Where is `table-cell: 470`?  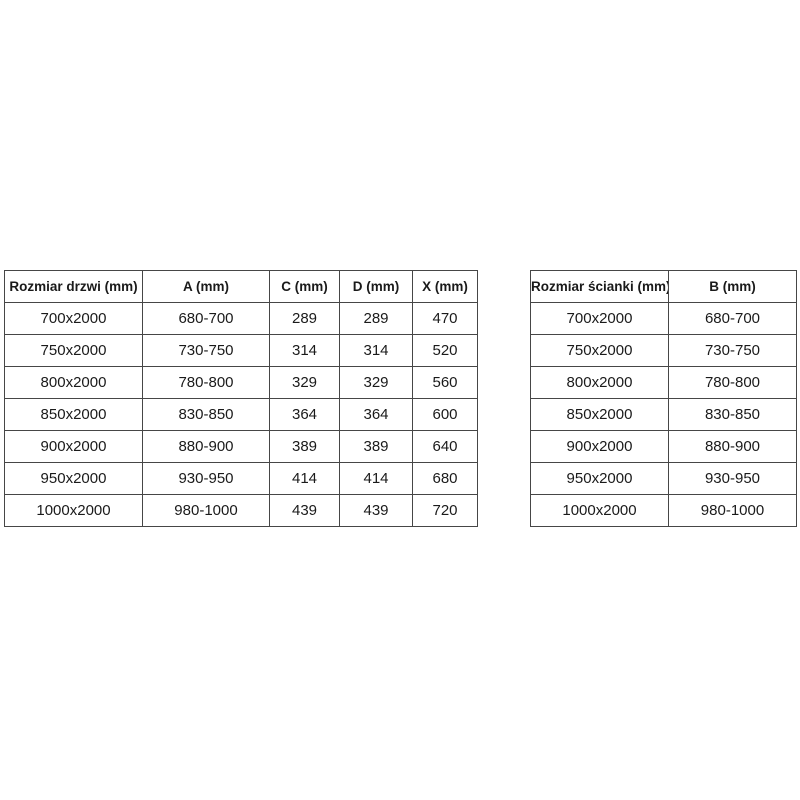
table-cell: 470 is located at coordinates (445, 318).